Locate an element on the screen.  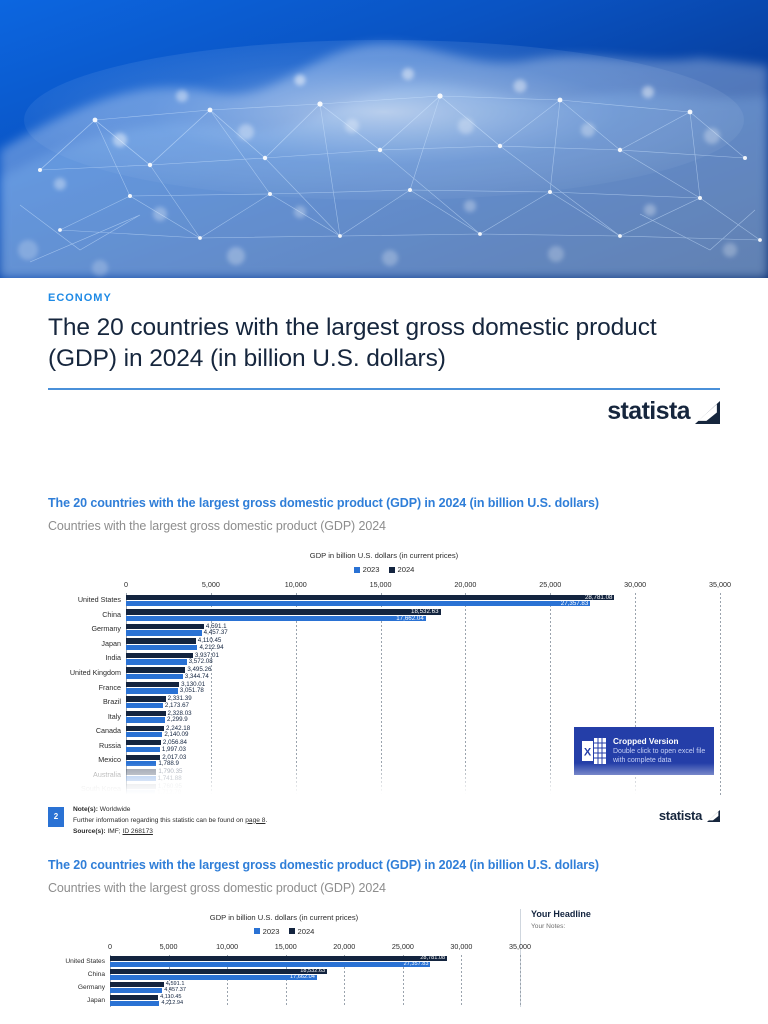
bar-group: 3,130.01 3,051.78 is located at coordinates (423, 688).